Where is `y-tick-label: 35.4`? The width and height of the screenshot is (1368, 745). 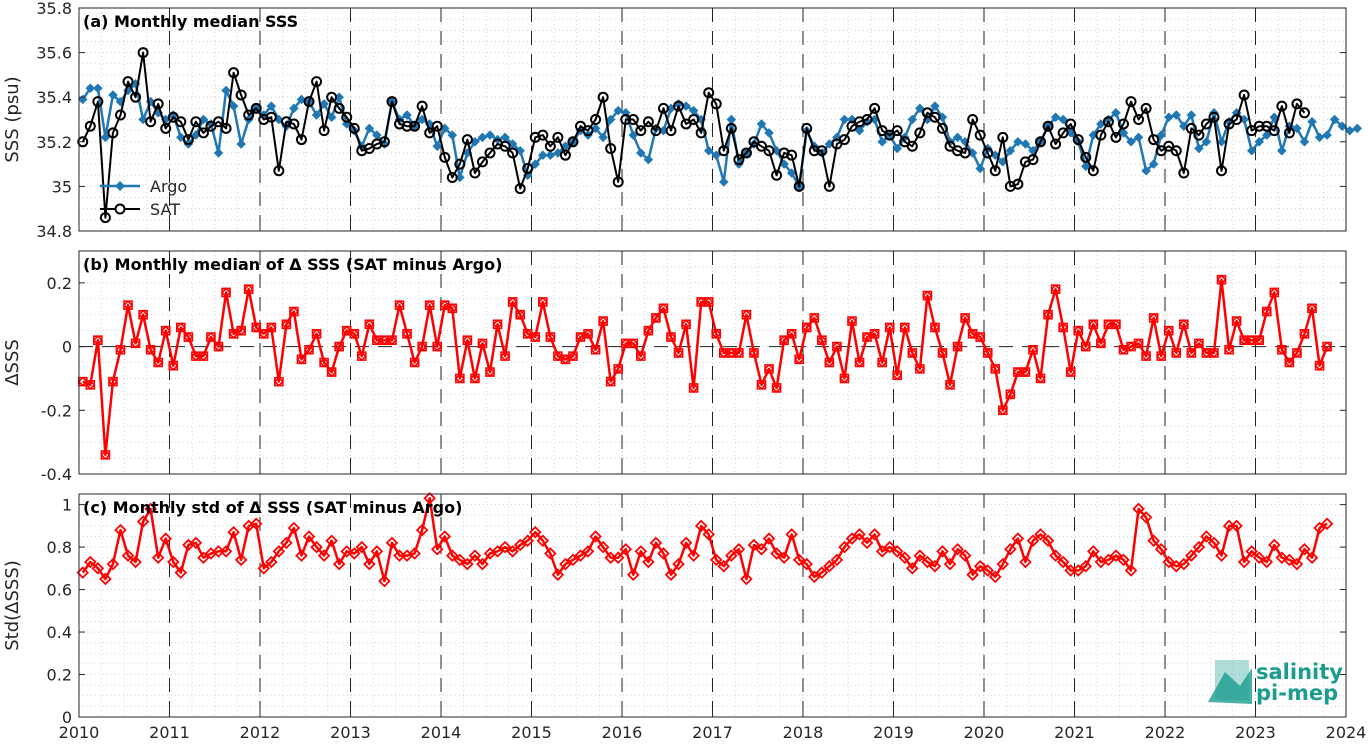
y-tick-label: 35.4 is located at coordinates (54, 97).